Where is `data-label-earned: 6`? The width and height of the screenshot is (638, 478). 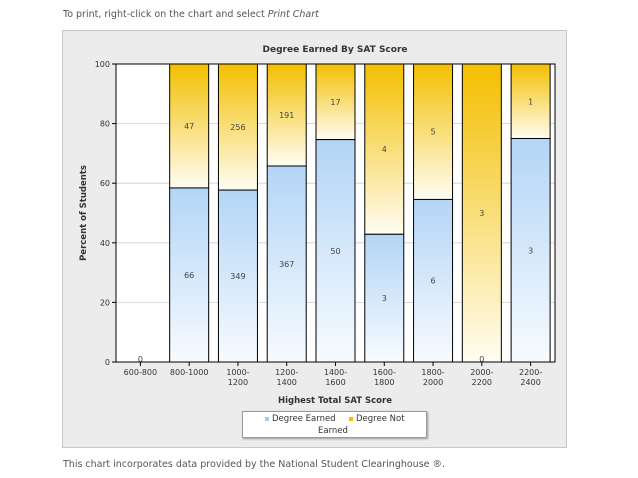 data-label-earned: 6 is located at coordinates (433, 281).